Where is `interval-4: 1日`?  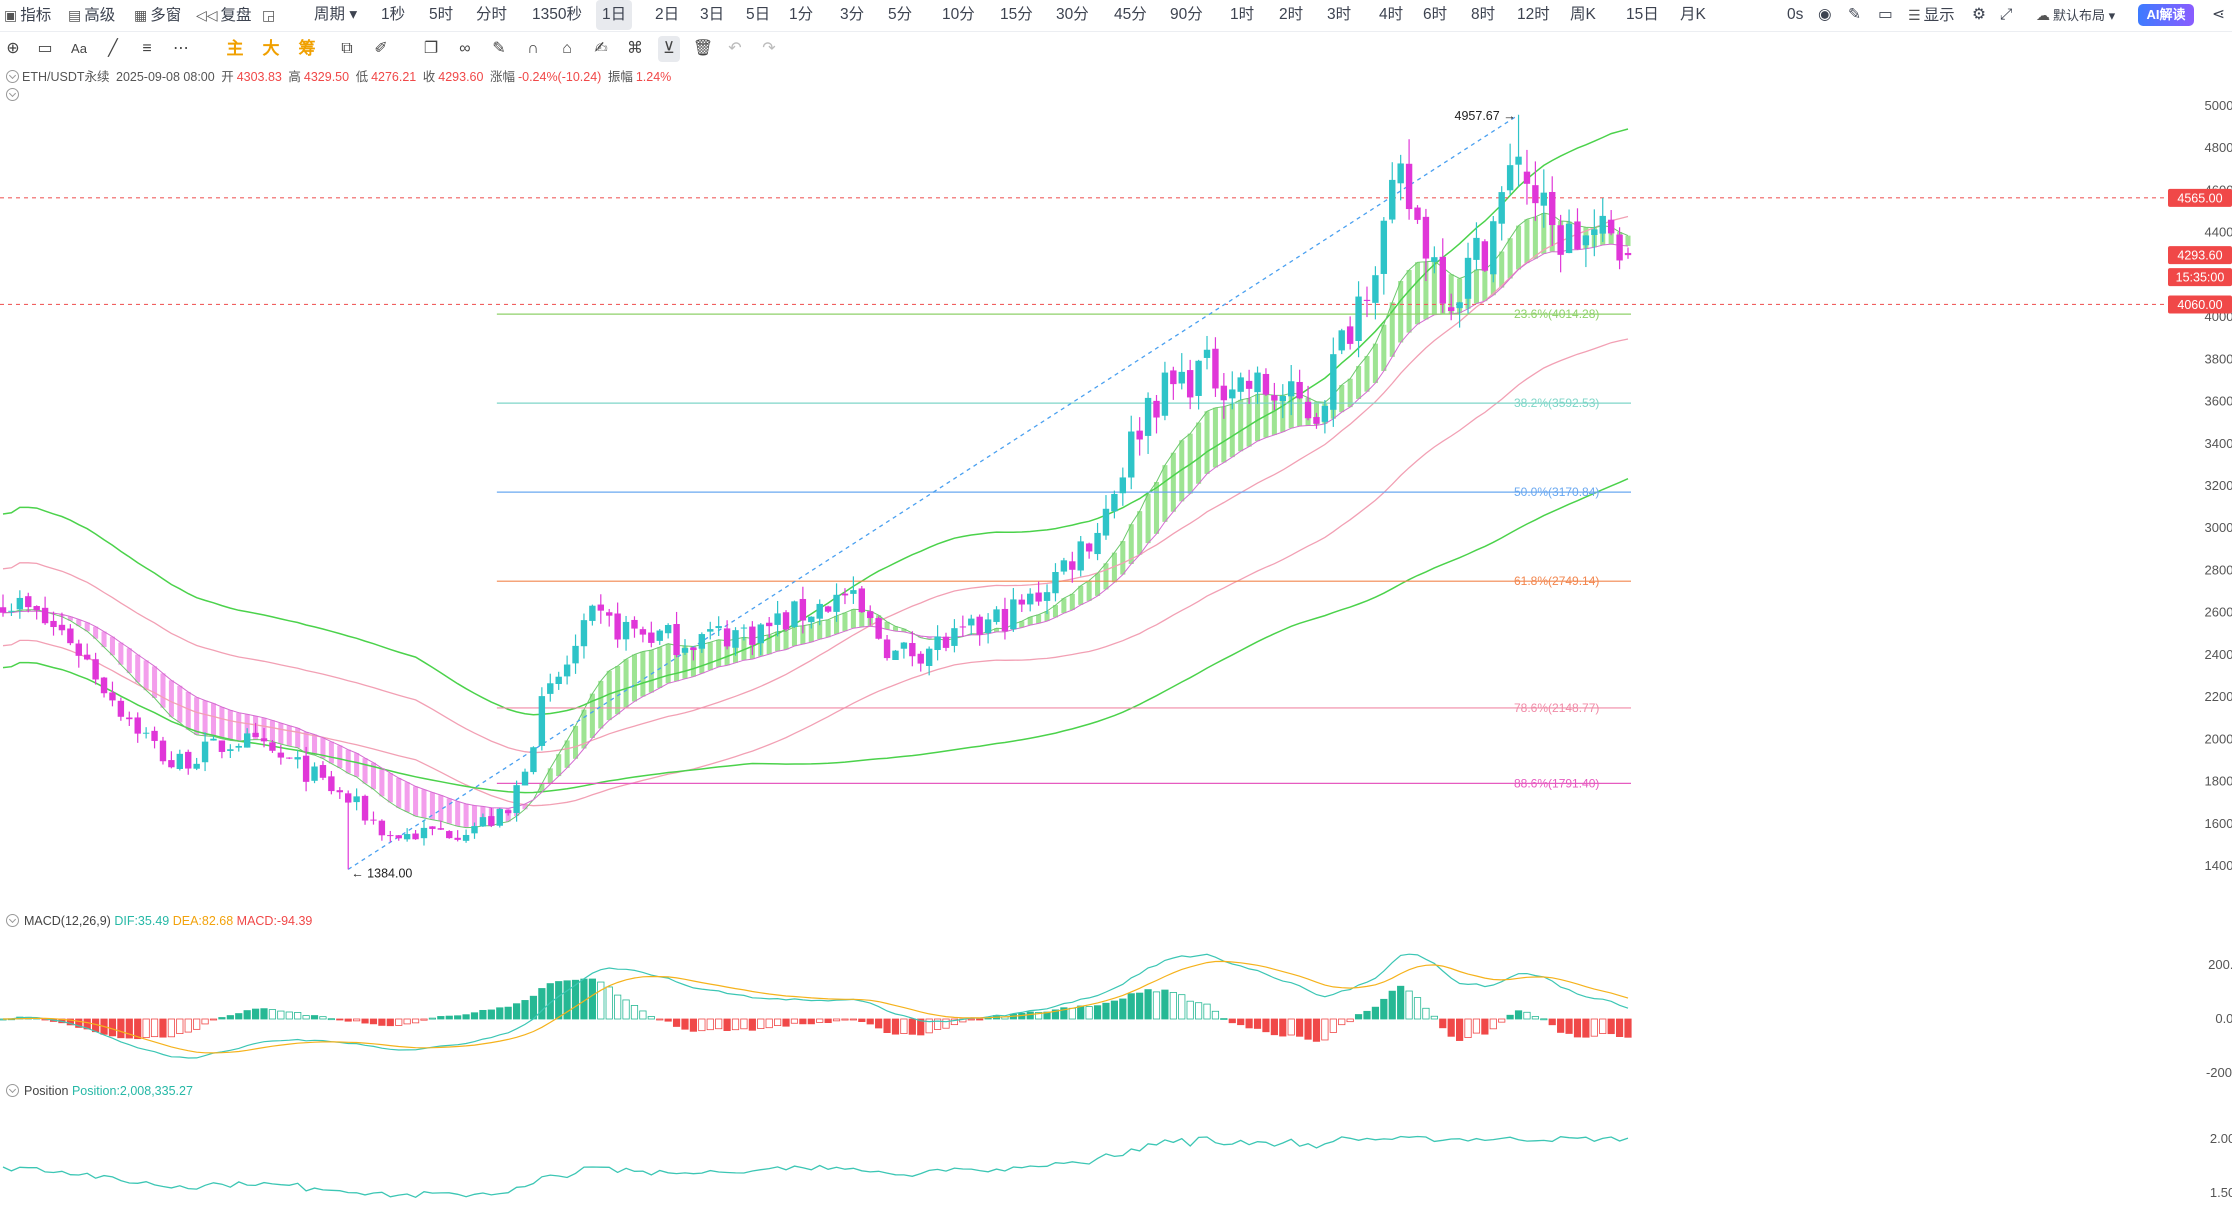
interval-4: 1日 is located at coordinates (614, 15).